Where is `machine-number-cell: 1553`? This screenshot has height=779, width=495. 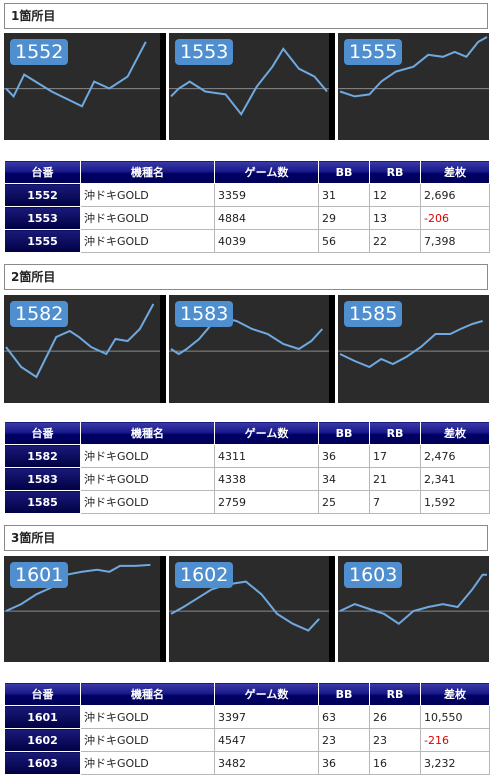 machine-number-cell: 1553 is located at coordinates (42, 218).